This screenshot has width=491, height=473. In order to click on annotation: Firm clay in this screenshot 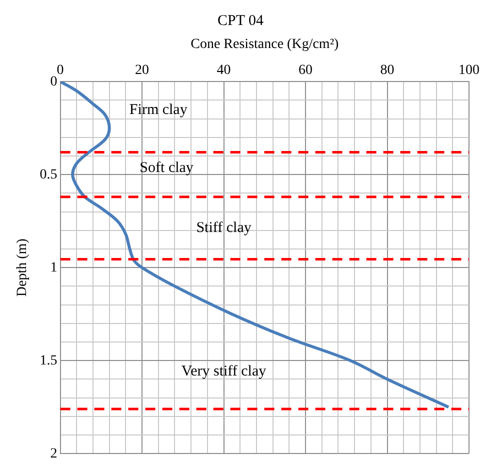, I will do `click(158, 110)`.